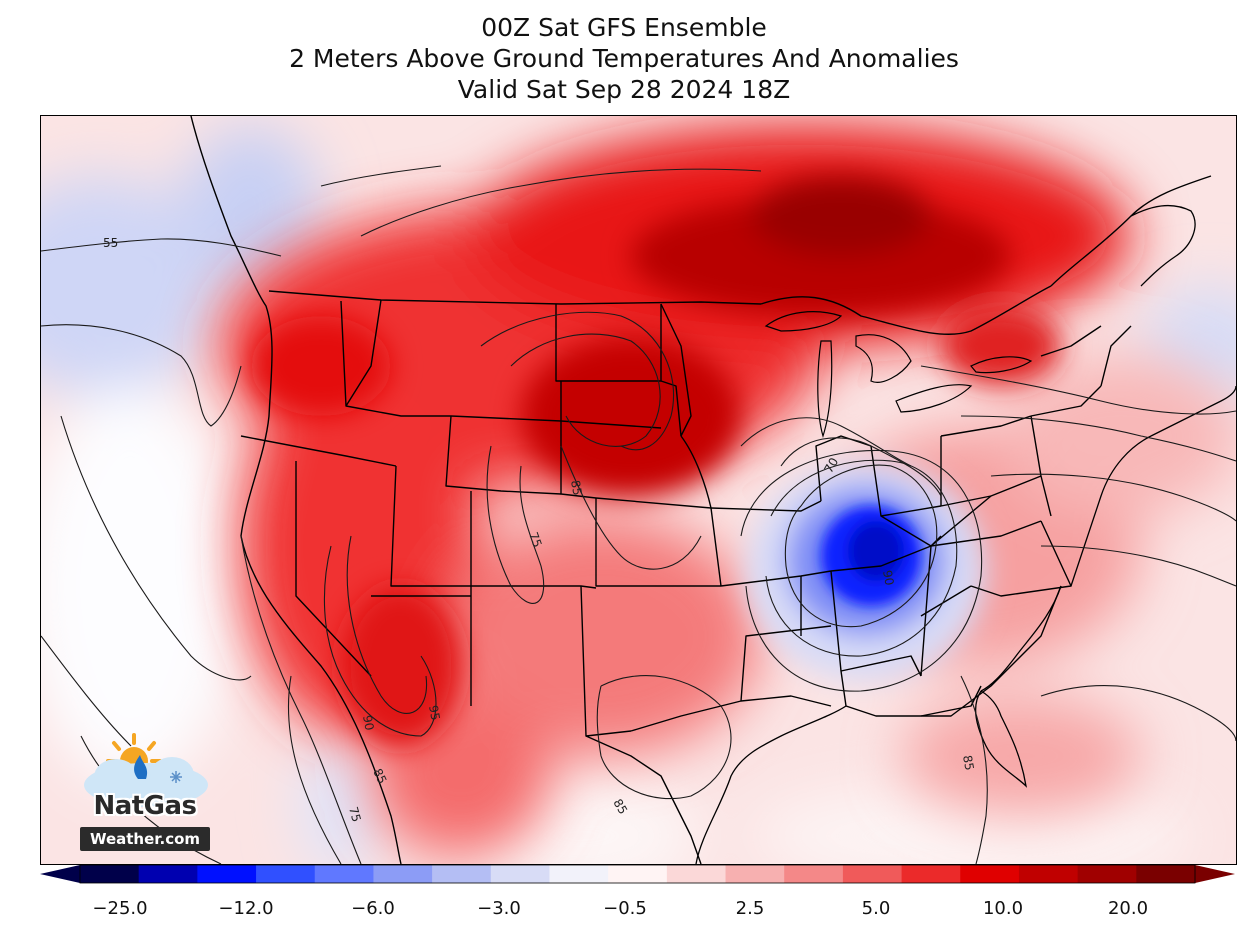 The height and width of the screenshot is (930, 1248). I want to click on snowflake-icon, so click(176, 777).